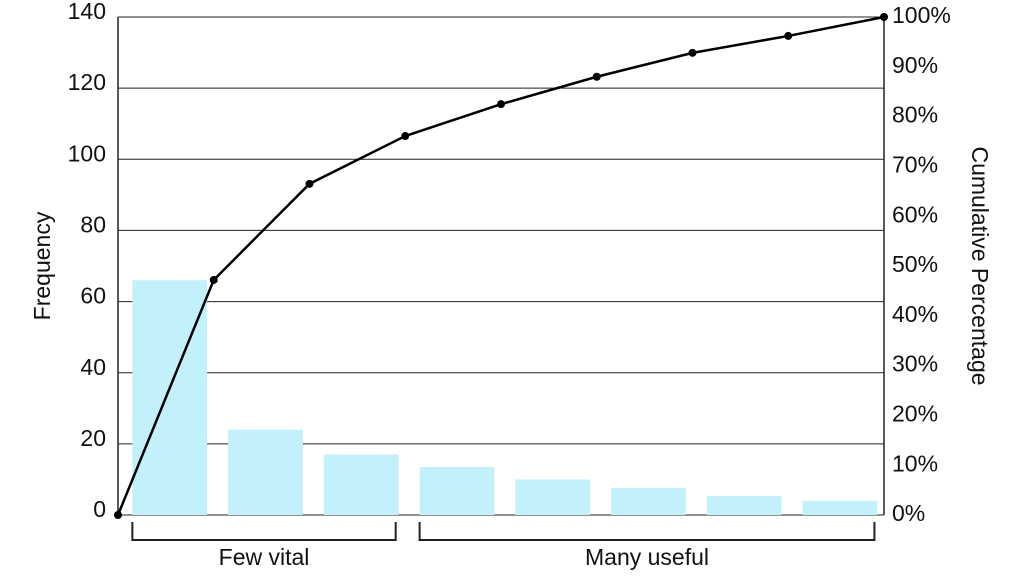 The image size is (1024, 577). I want to click on y-tick-label: 140, so click(87, 12).